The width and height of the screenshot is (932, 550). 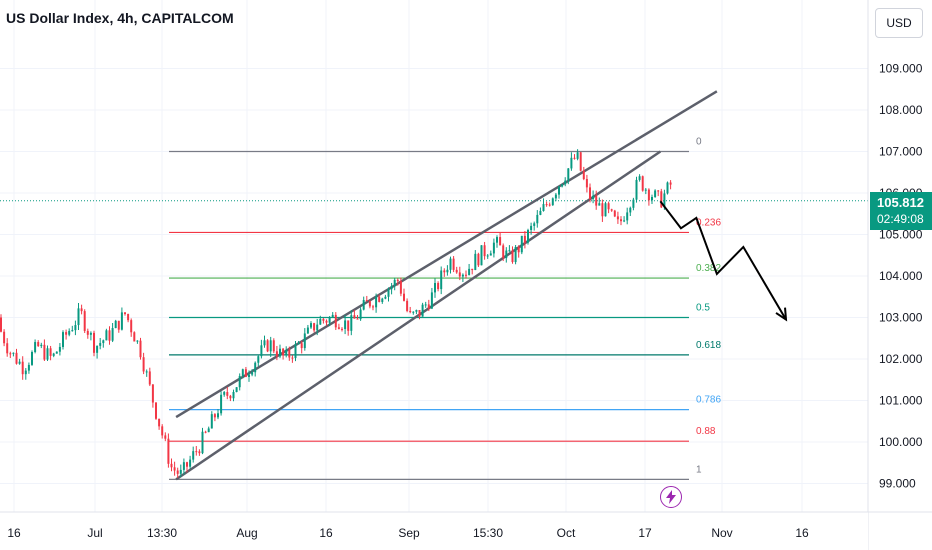 I want to click on fib-label: 0.618, so click(x=708, y=345).